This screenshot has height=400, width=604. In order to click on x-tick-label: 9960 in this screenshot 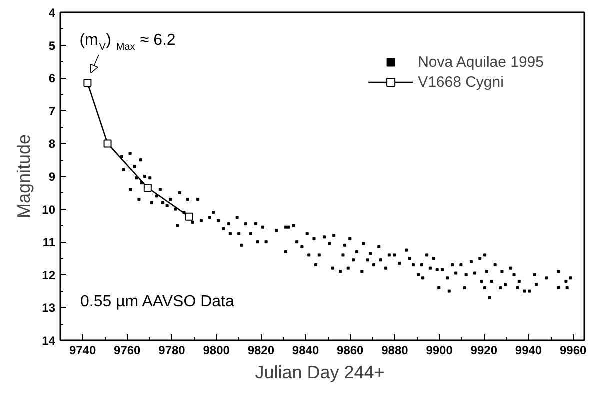, I will do `click(574, 351)`.